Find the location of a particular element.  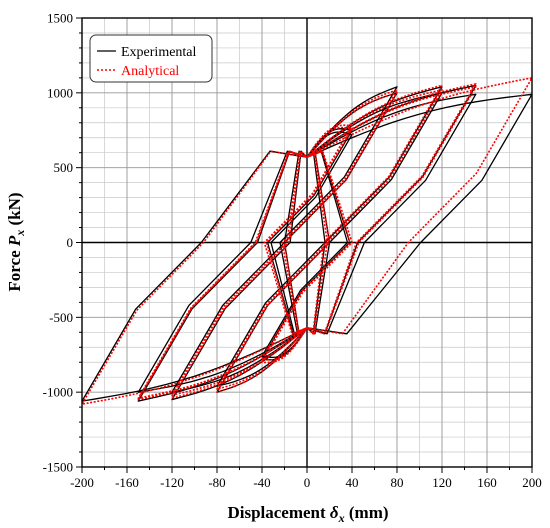

legend-experimental-label: Experimental is located at coordinates (159, 52).